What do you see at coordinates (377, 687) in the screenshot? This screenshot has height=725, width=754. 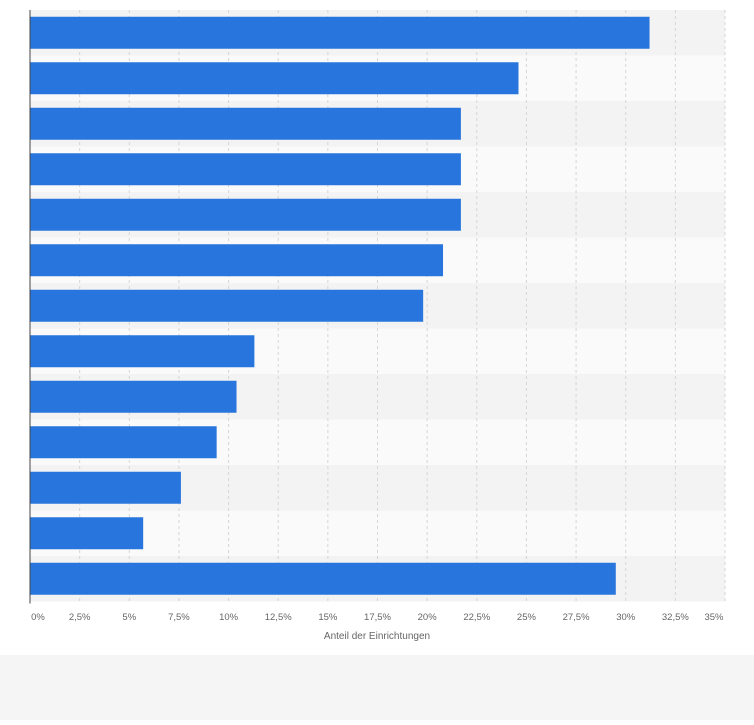 I see `footer-background` at bounding box center [377, 687].